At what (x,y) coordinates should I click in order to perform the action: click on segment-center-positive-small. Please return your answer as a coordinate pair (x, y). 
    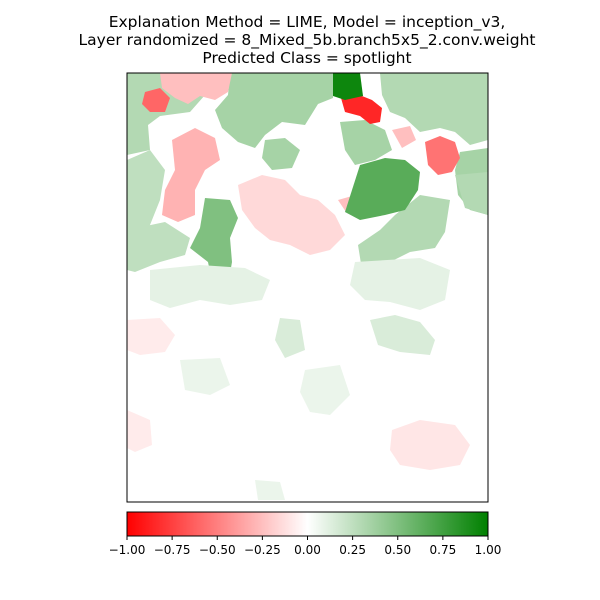
    Looking at the image, I should click on (290, 338).